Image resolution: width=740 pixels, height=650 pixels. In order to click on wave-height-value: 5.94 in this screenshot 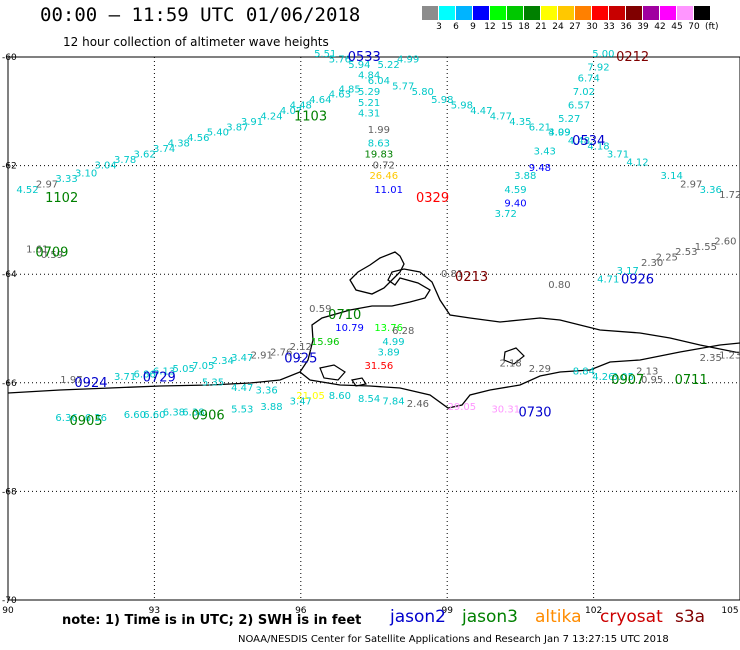, I will do `click(359, 65)`.